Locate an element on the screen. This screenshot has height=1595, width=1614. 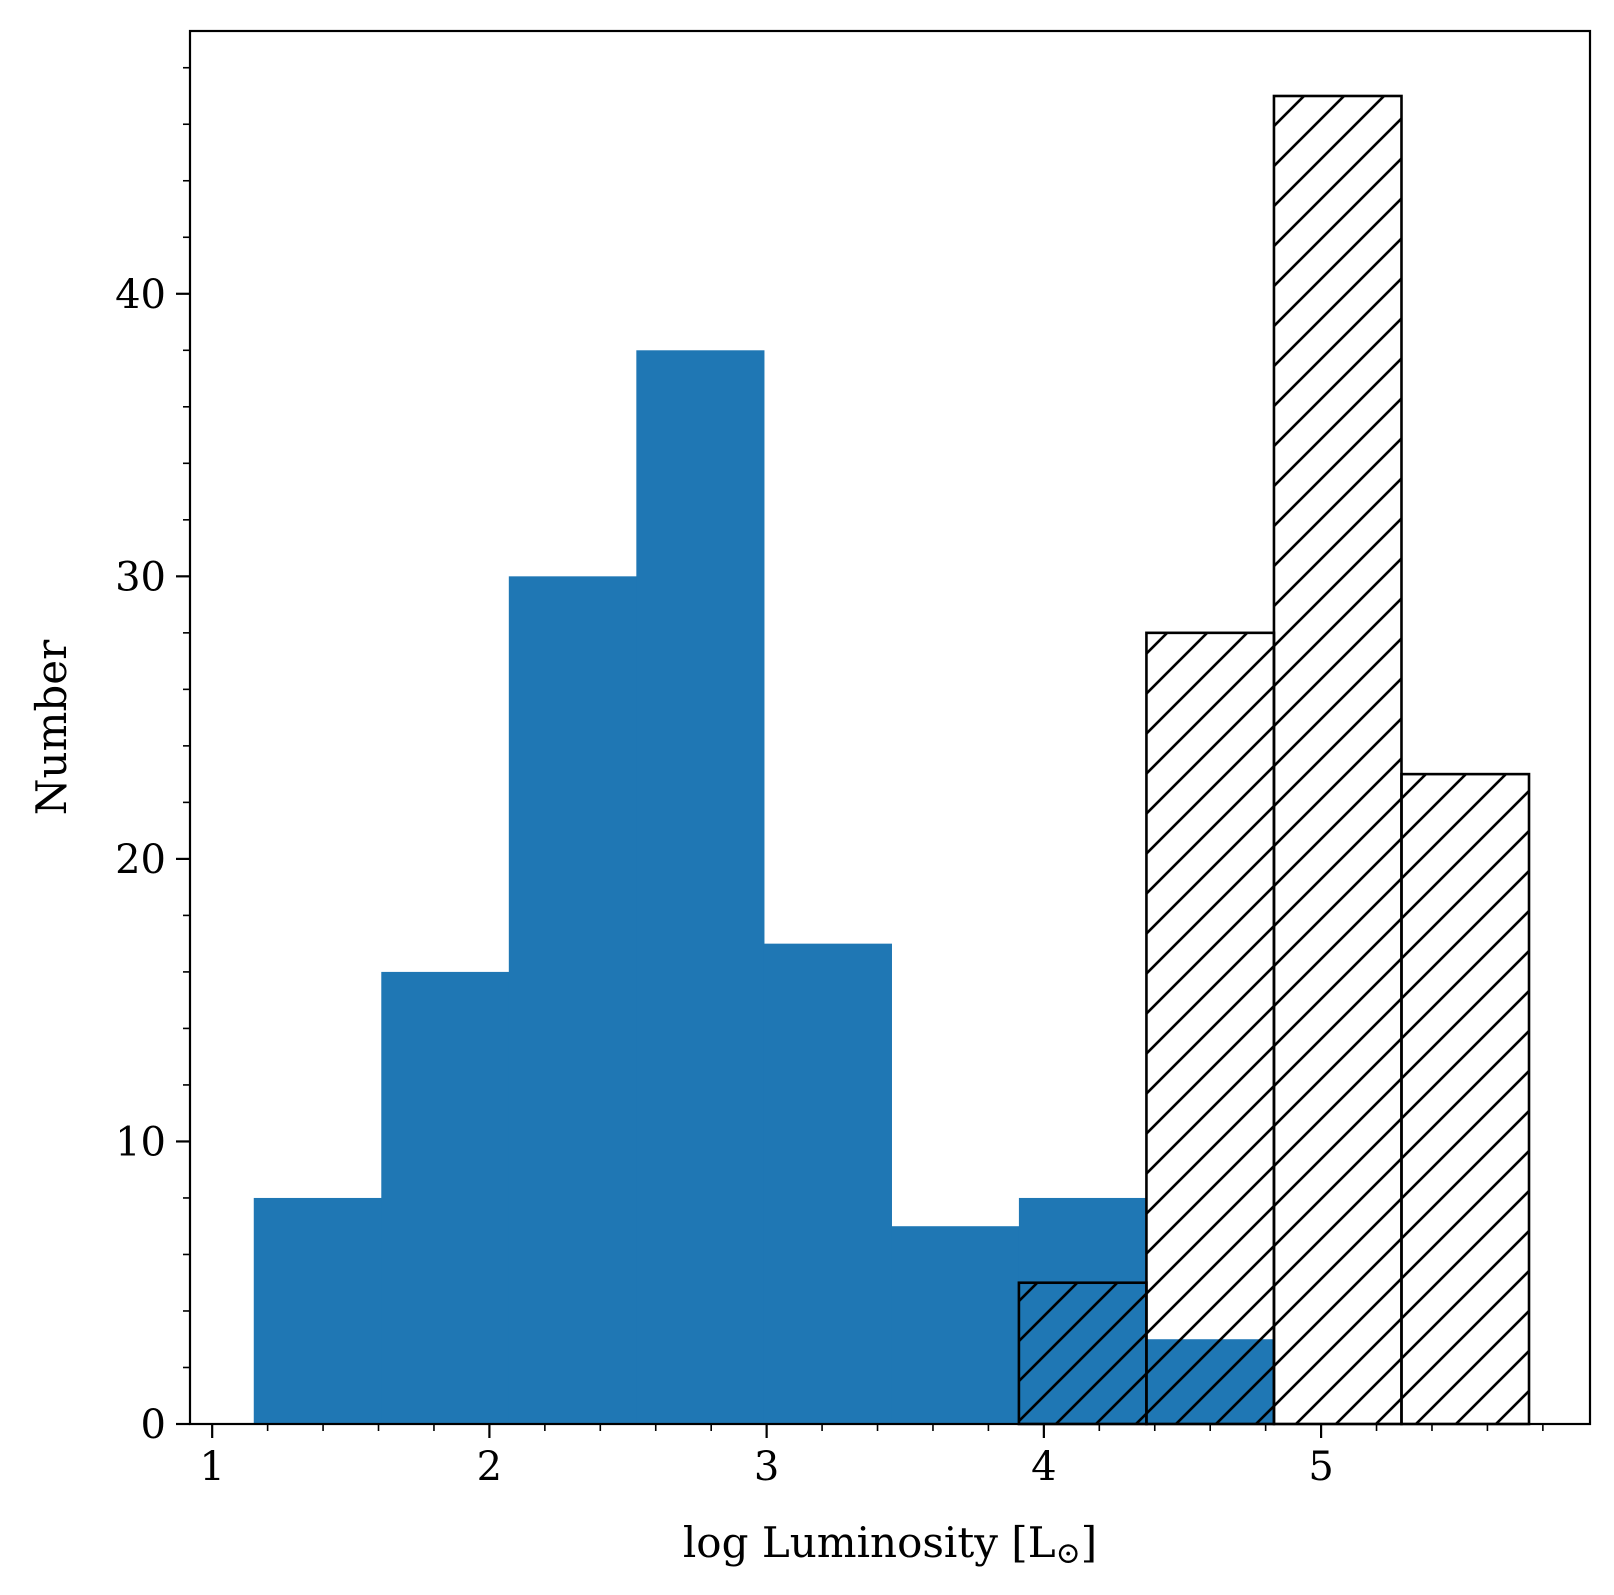
y-tick-label: 20 is located at coordinates (140, 860).